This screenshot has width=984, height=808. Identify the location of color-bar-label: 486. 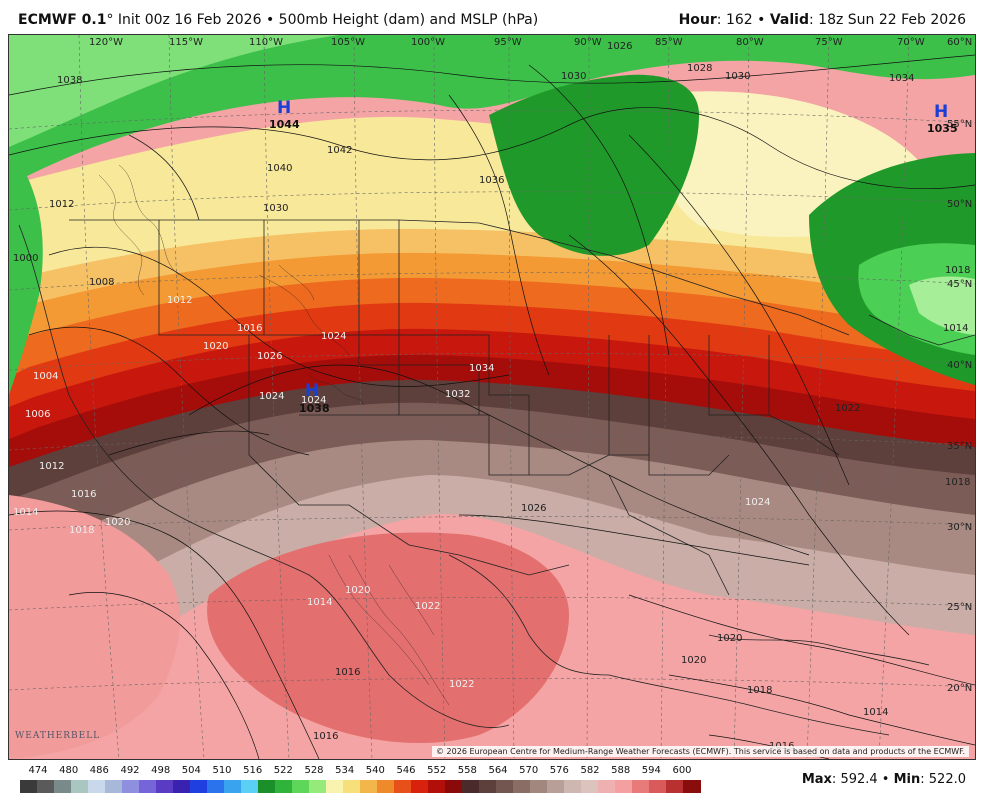
(99, 770).